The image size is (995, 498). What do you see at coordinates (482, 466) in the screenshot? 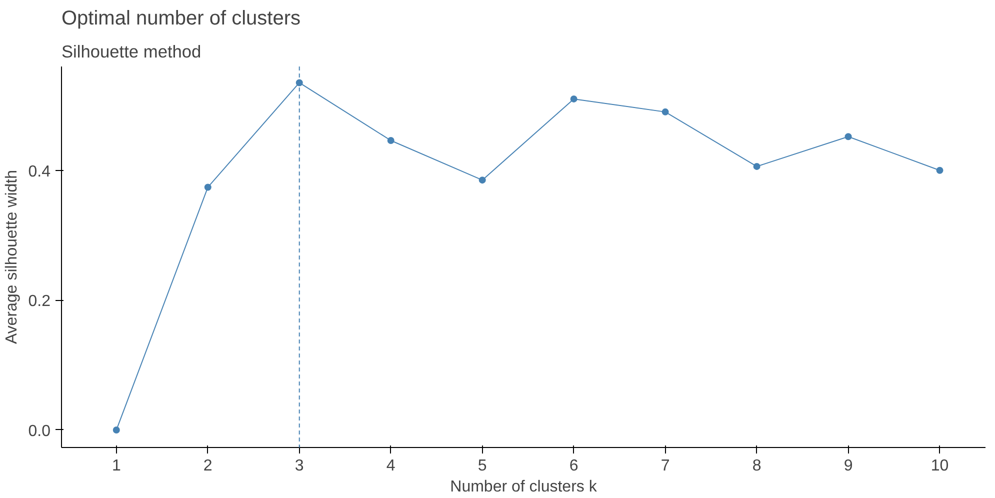
I see `x-tick-label: 5` at bounding box center [482, 466].